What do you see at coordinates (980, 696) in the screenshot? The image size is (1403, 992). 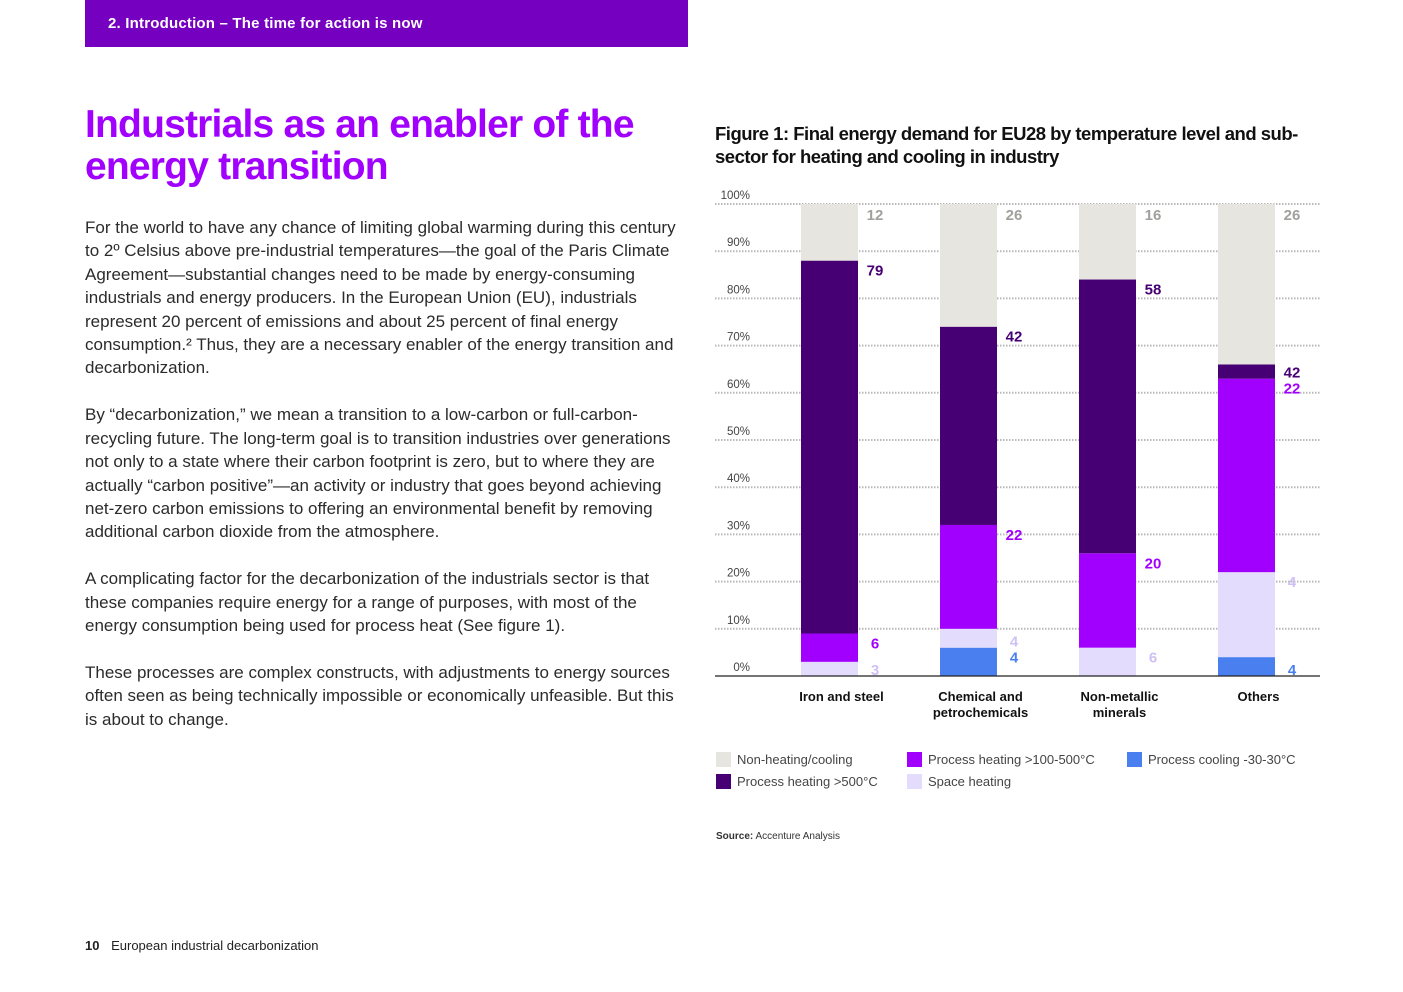 I see `category-label: Chemical and` at bounding box center [980, 696].